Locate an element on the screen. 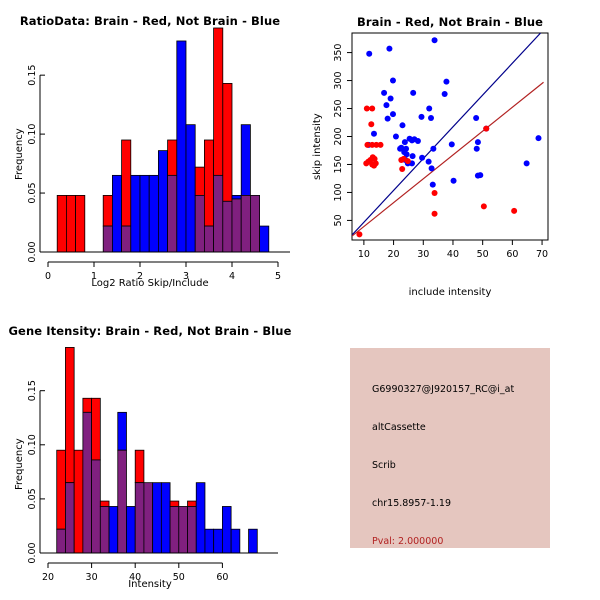 Image resolution: width=600 pixels, height=600 pixels. ratio-histogram-ylabel: Frequency is located at coordinates (19, 154).